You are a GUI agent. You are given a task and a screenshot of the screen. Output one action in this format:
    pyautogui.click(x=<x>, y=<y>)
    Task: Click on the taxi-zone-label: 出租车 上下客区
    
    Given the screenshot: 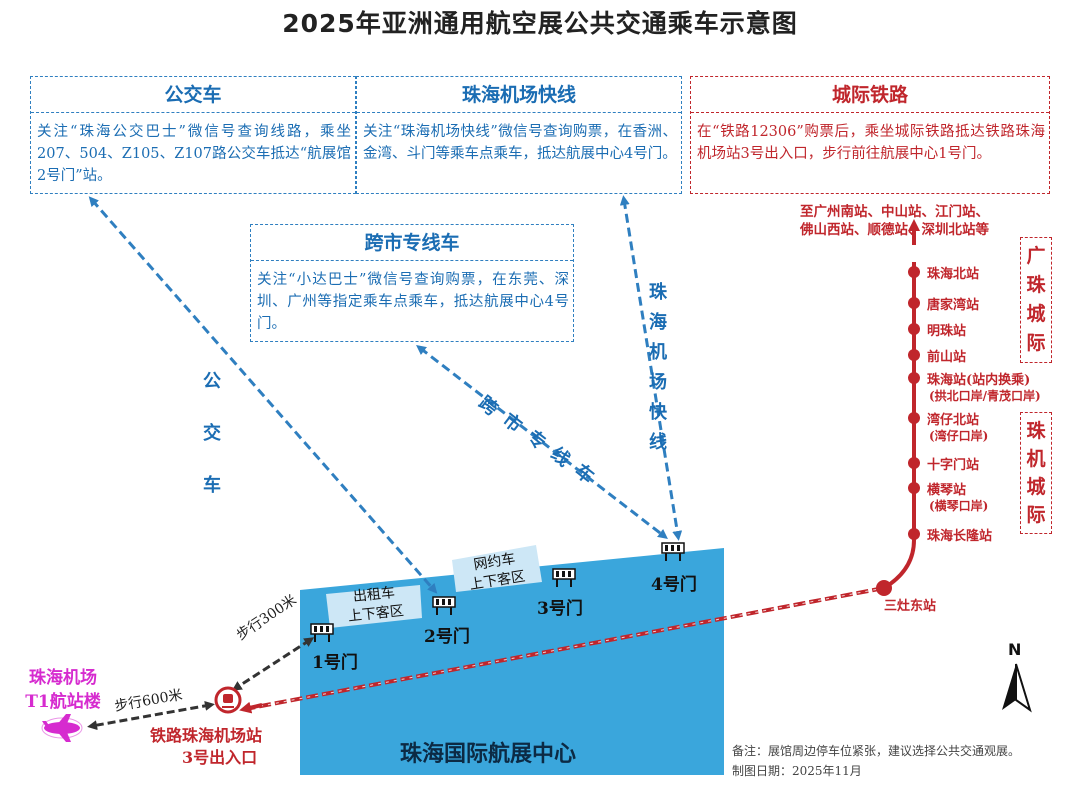 What is the action you would take?
    pyautogui.click(x=375, y=604)
    